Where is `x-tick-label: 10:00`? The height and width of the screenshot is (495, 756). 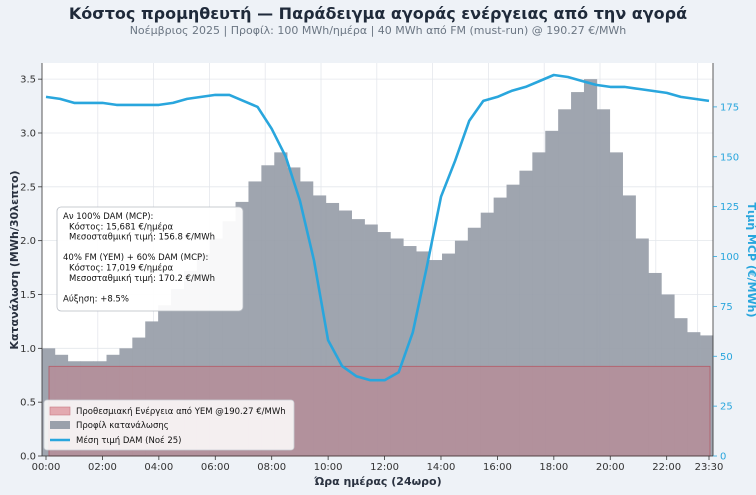 x-tick-label: 10:00 is located at coordinates (328, 467).